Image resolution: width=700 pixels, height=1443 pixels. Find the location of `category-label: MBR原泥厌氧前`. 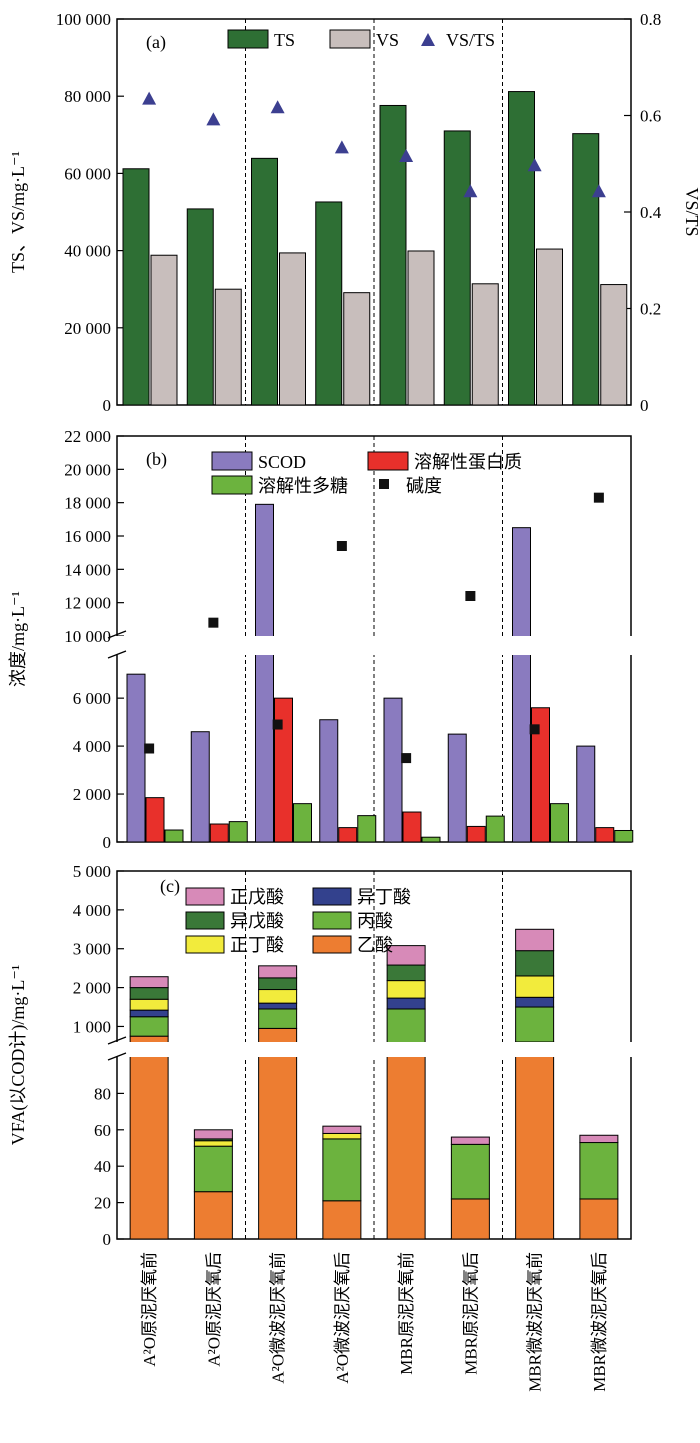

category-label: MBR原泥厌氧前 is located at coordinates (406, 1313).